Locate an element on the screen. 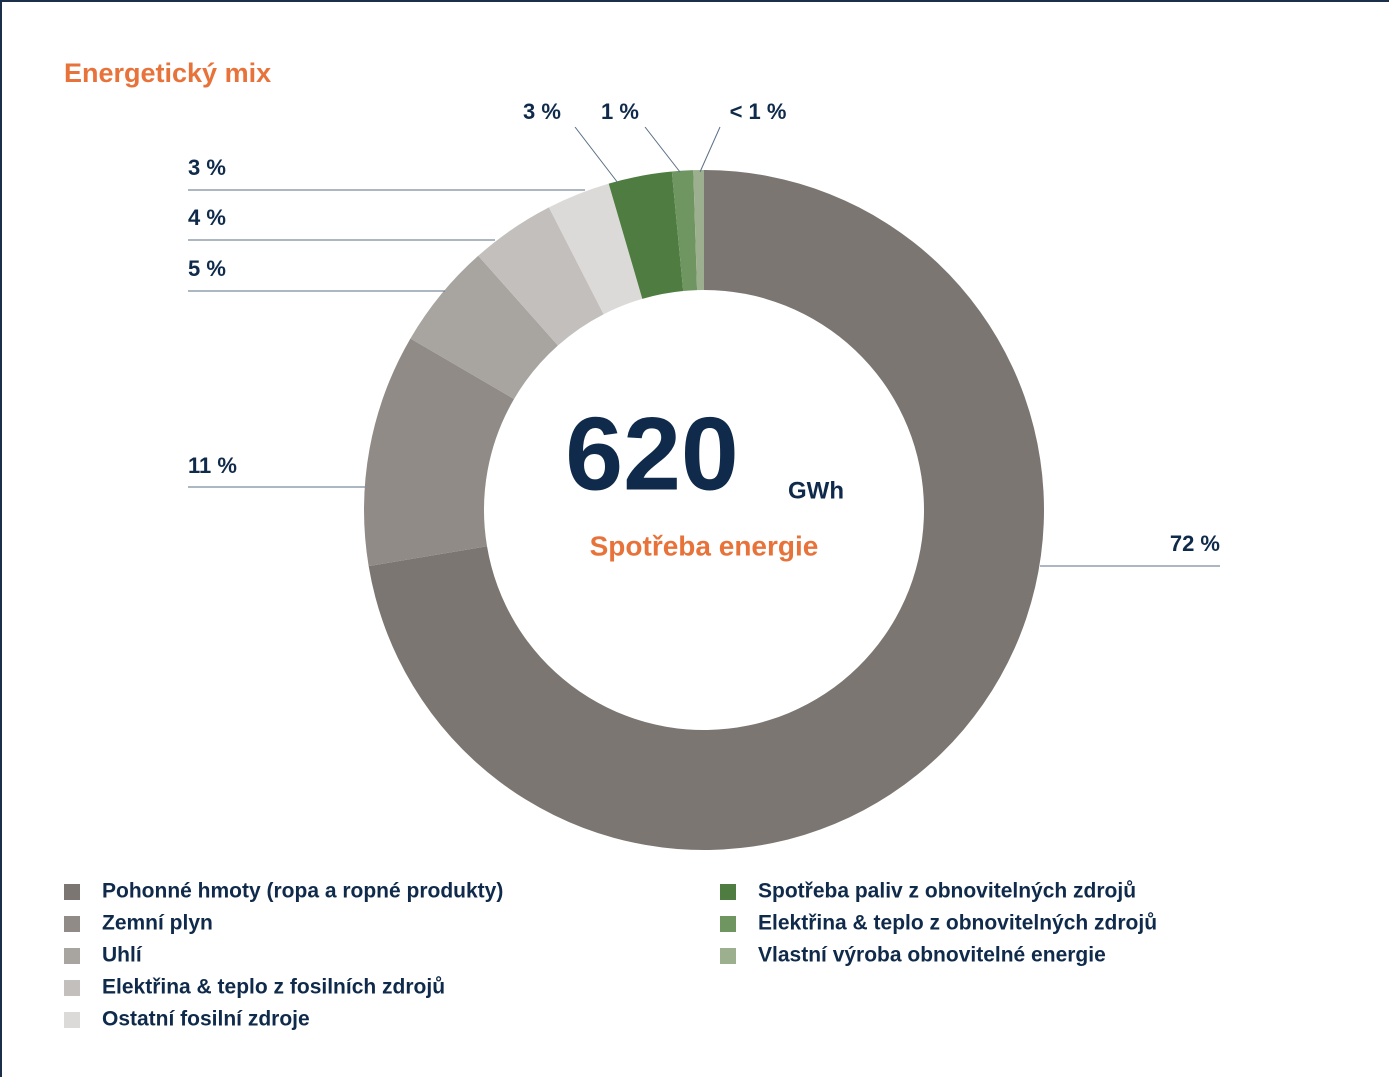 The image size is (1389, 1077). center-value: 620 is located at coordinates (652, 454).